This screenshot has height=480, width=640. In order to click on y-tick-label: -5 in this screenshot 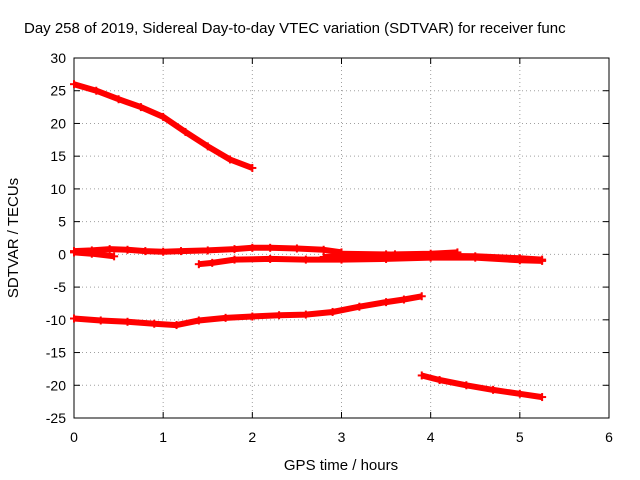, I will do `click(60, 287)`.